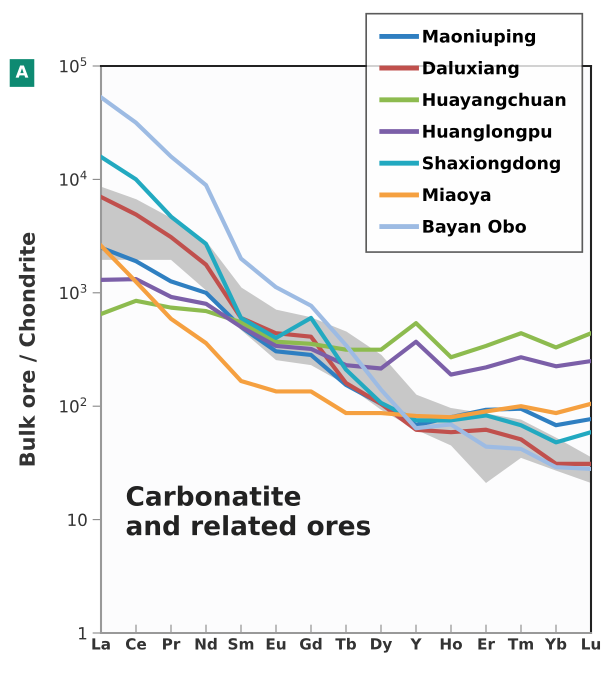 The height and width of the screenshot is (673, 605). Describe the element at coordinates (73, 64) in the screenshot. I see `y-tick-label: 10$^{5}$` at that location.